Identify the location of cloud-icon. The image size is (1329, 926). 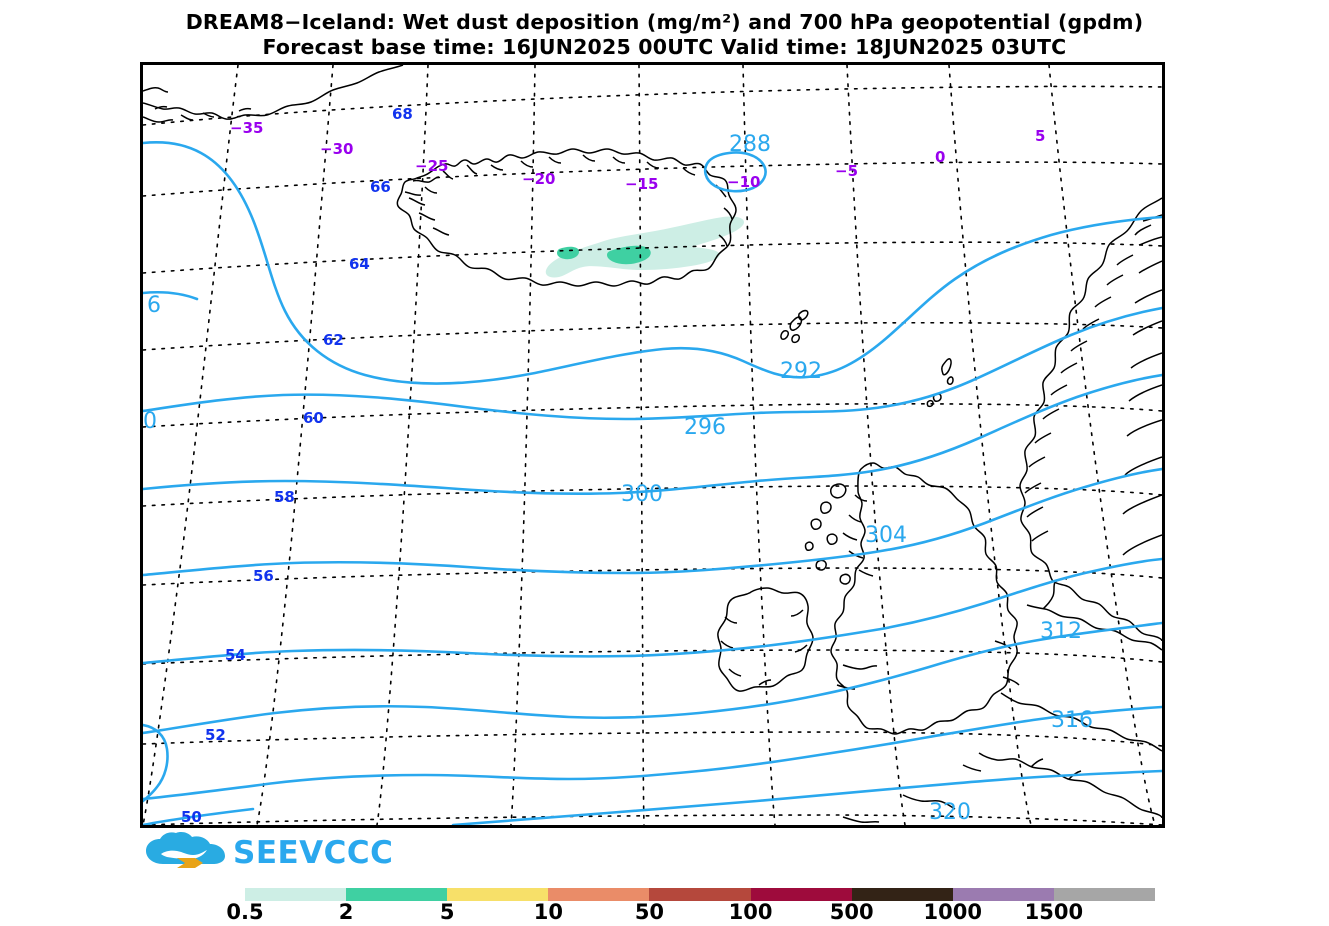
(185, 850).